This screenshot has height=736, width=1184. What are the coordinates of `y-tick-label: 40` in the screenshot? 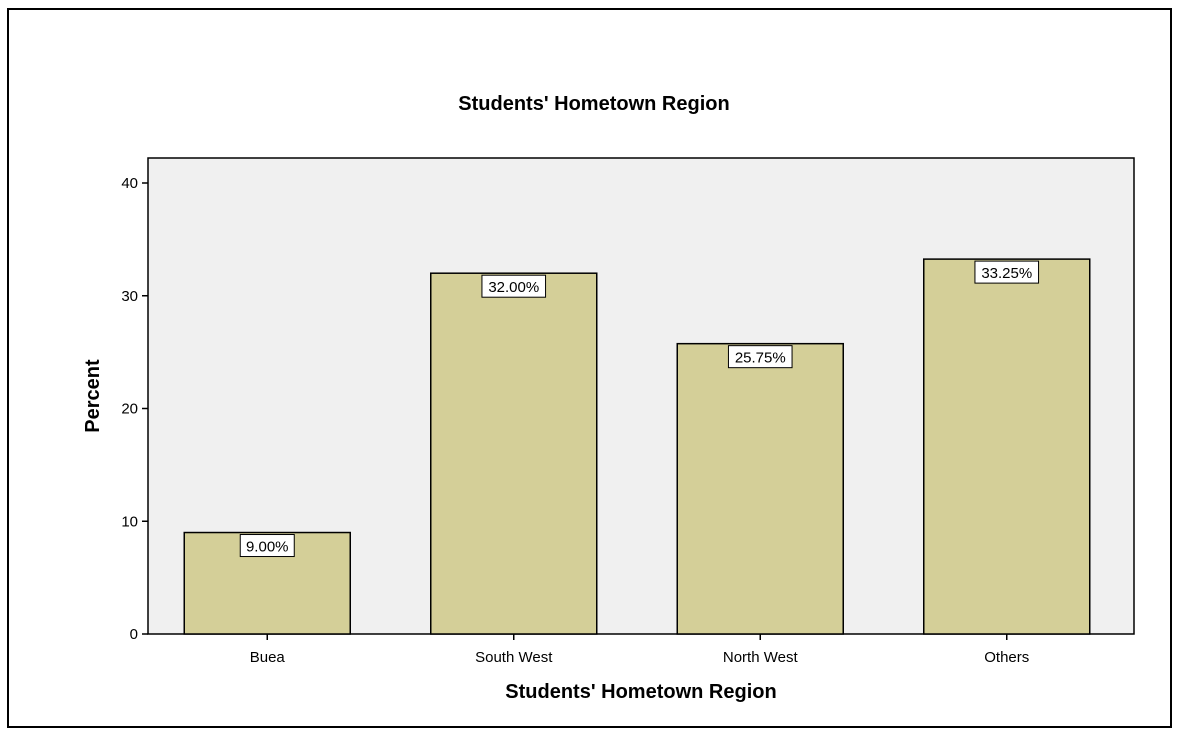 It's located at (129, 183).